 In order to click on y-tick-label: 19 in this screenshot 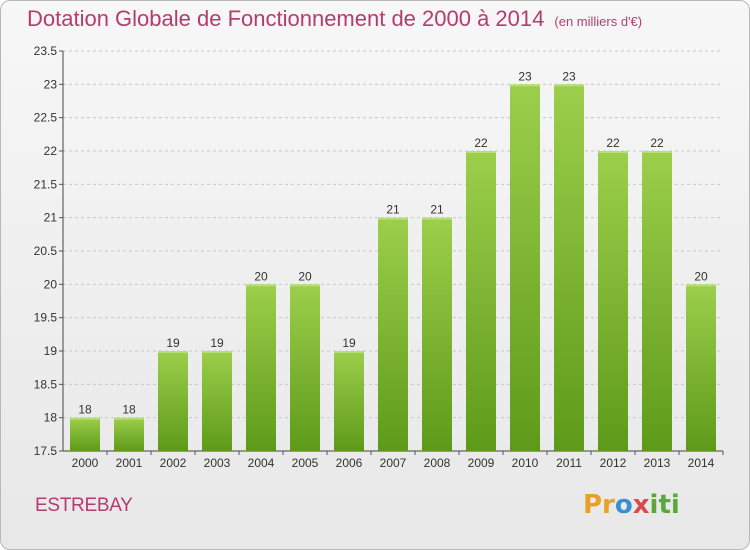, I will do `click(51, 351)`.